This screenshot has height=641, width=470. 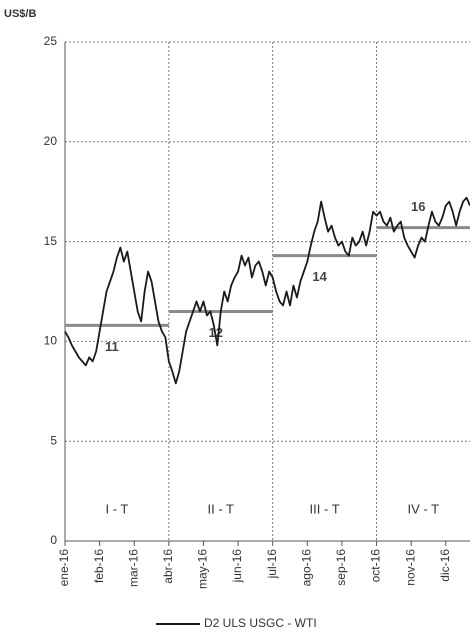 What do you see at coordinates (325, 508) in the screenshot?
I see `quarter-label: III - T` at bounding box center [325, 508].